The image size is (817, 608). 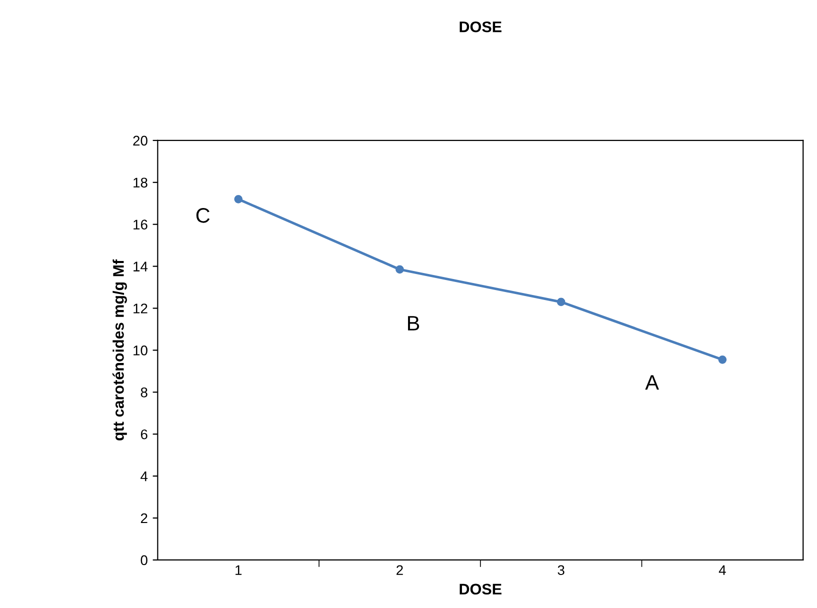 I want to click on x-tick-label: 4, so click(x=722, y=570).